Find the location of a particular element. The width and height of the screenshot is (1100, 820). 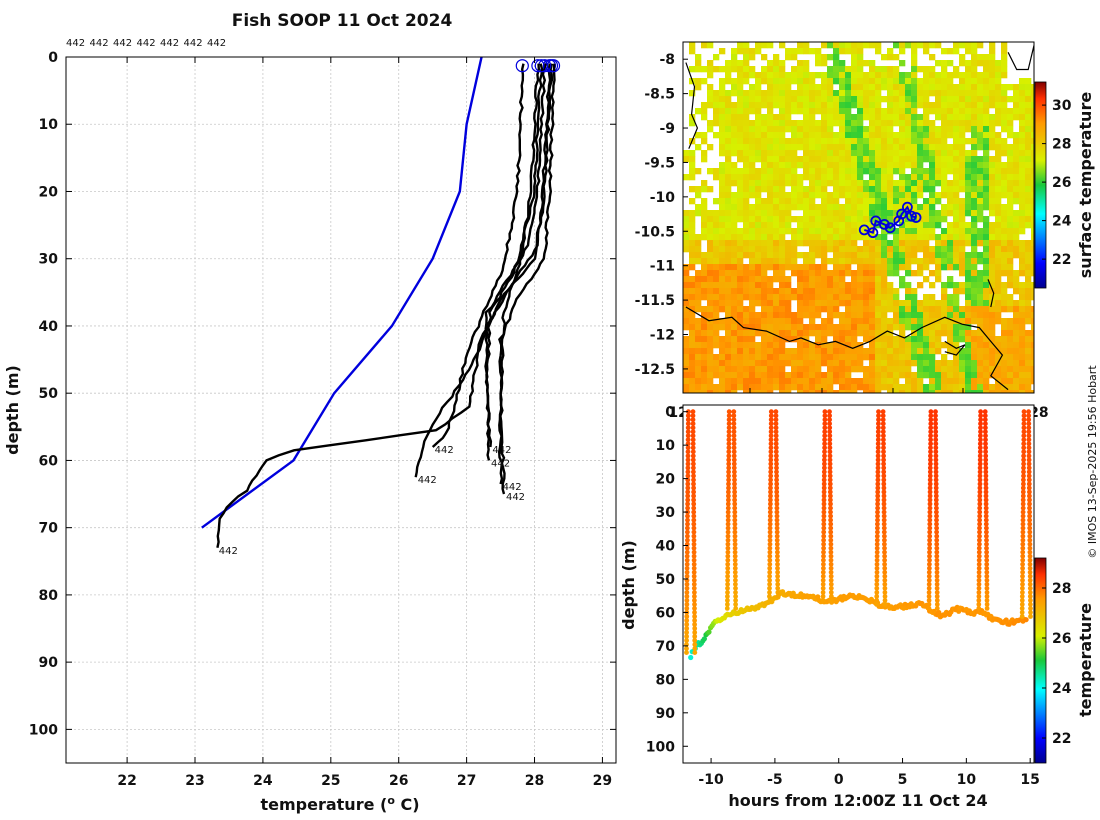

profile-ytick-label: 50 is located at coordinates (49, 394).